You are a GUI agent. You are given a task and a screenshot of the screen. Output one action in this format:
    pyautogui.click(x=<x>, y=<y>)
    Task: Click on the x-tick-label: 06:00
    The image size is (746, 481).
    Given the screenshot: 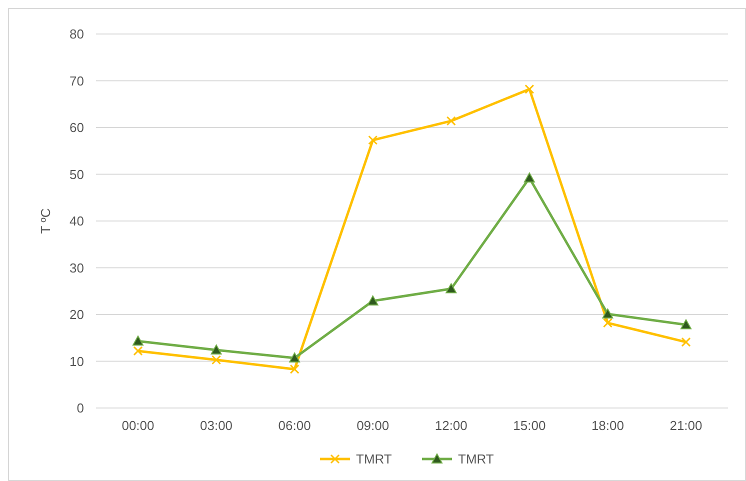 What is the action you would take?
    pyautogui.click(x=294, y=425)
    